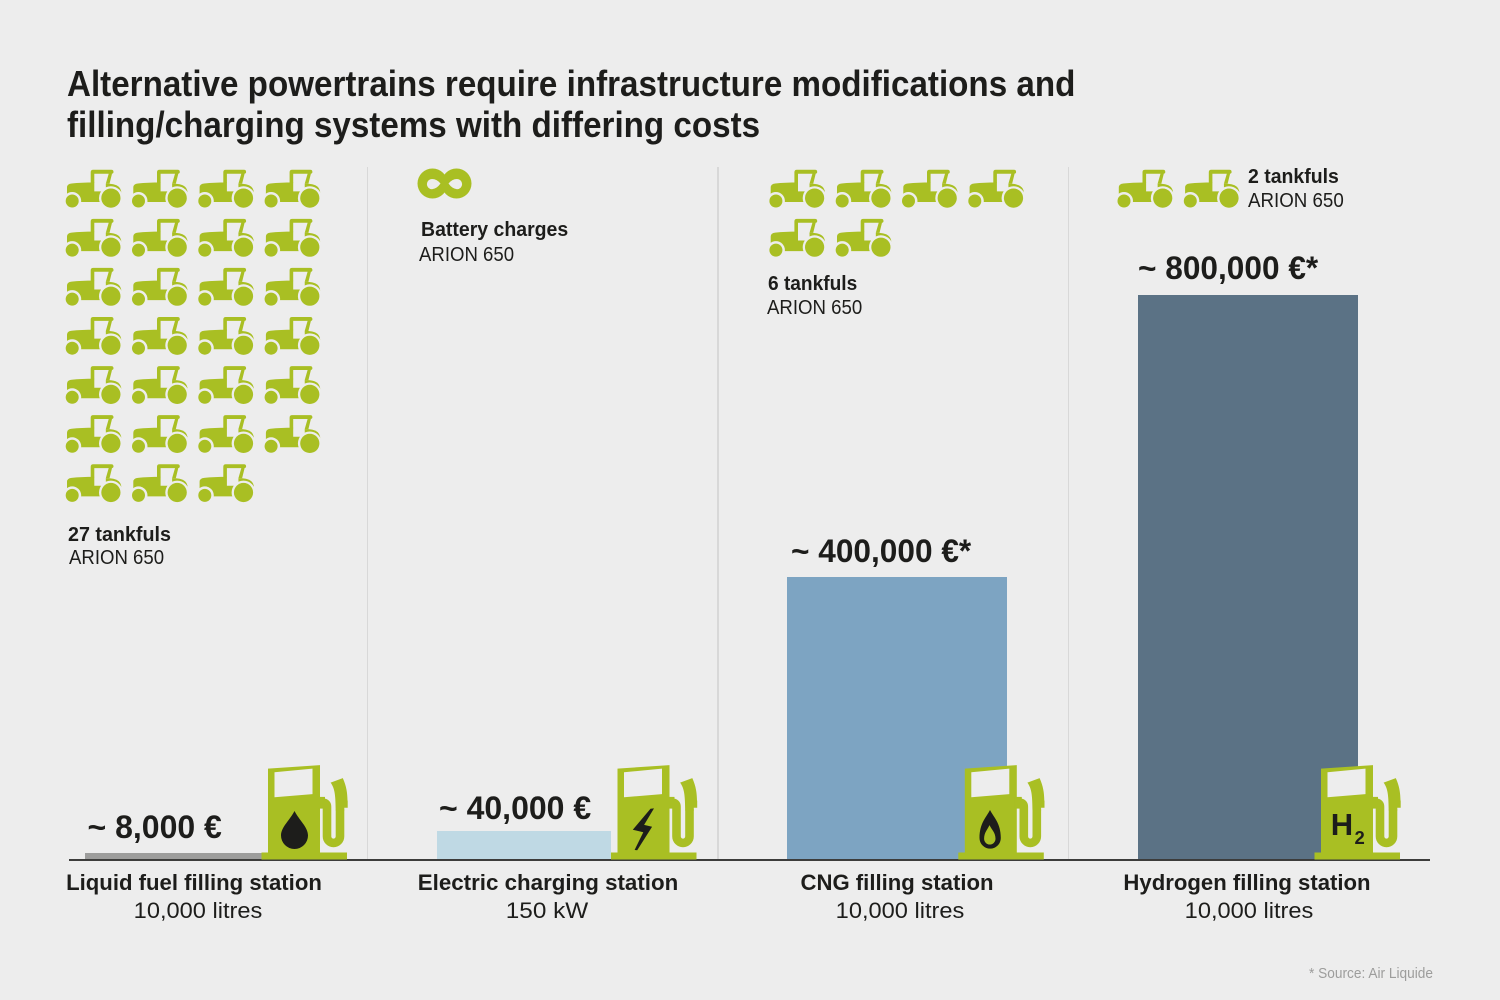  Describe the element at coordinates (1342, 824) in the screenshot. I see `svg-text: H` at that location.